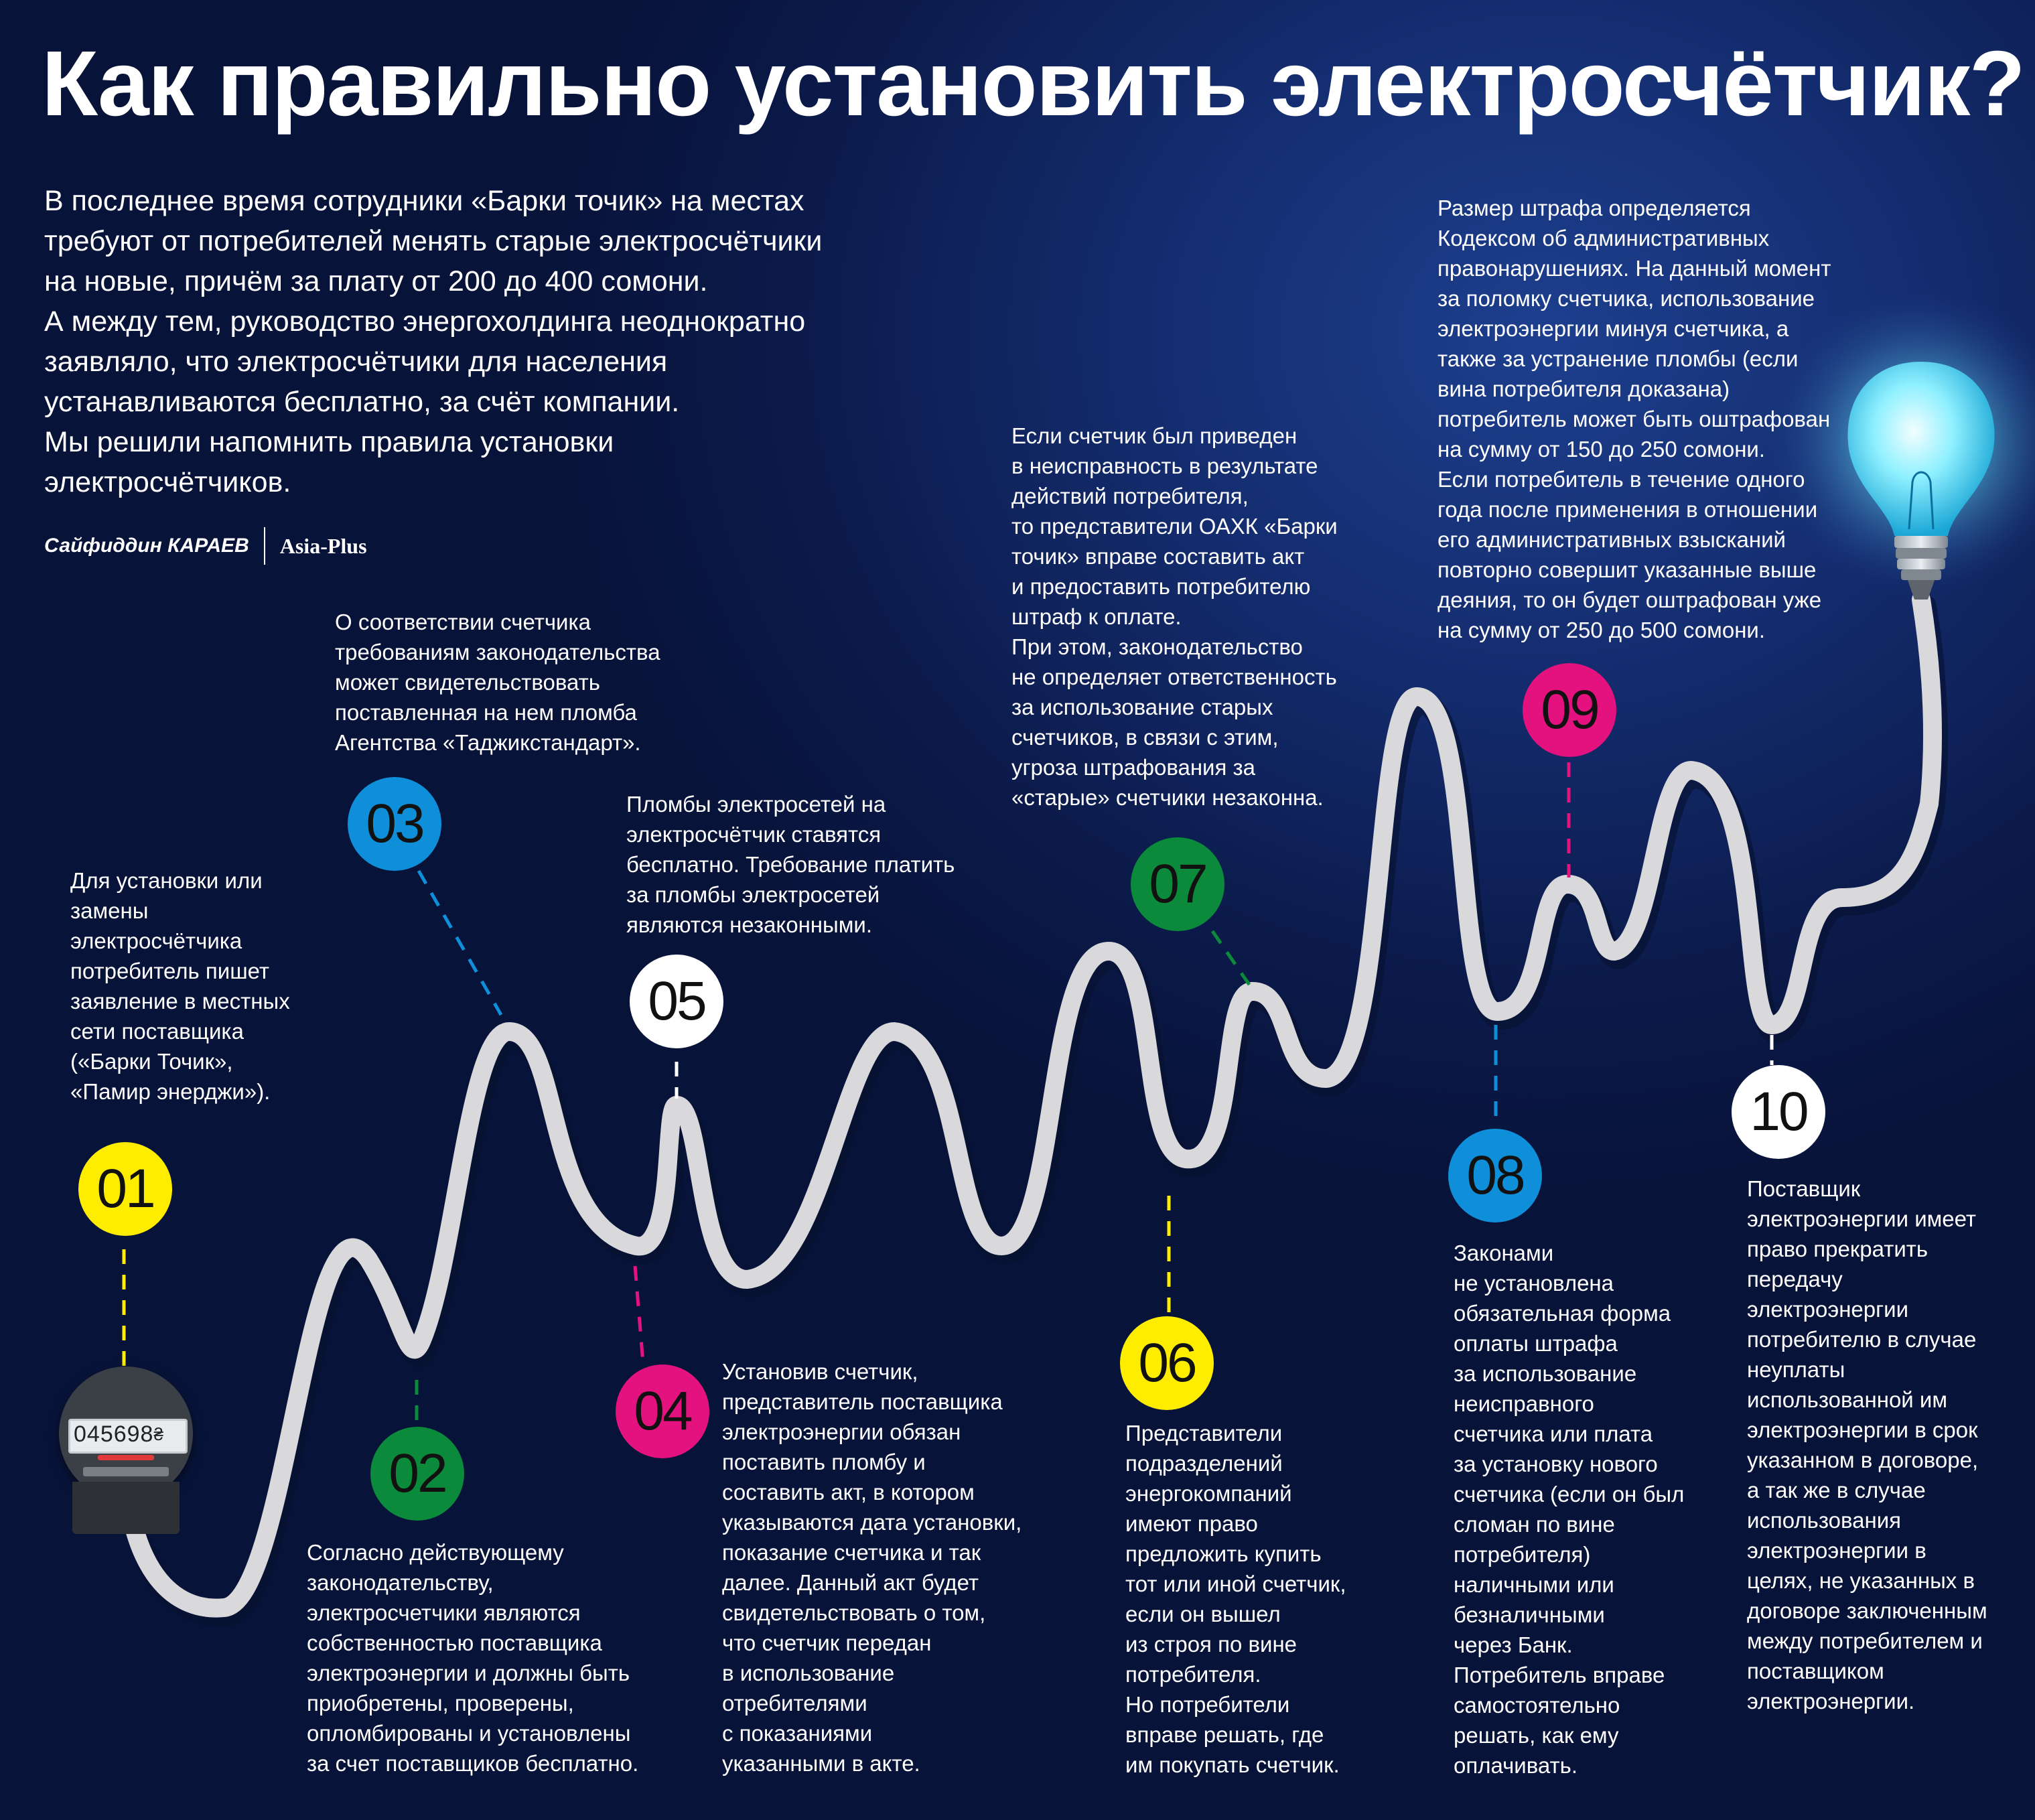 The image size is (2035, 1820). Describe the element at coordinates (114, 1434) in the screenshot. I see `meter-reading: 045698` at that location.